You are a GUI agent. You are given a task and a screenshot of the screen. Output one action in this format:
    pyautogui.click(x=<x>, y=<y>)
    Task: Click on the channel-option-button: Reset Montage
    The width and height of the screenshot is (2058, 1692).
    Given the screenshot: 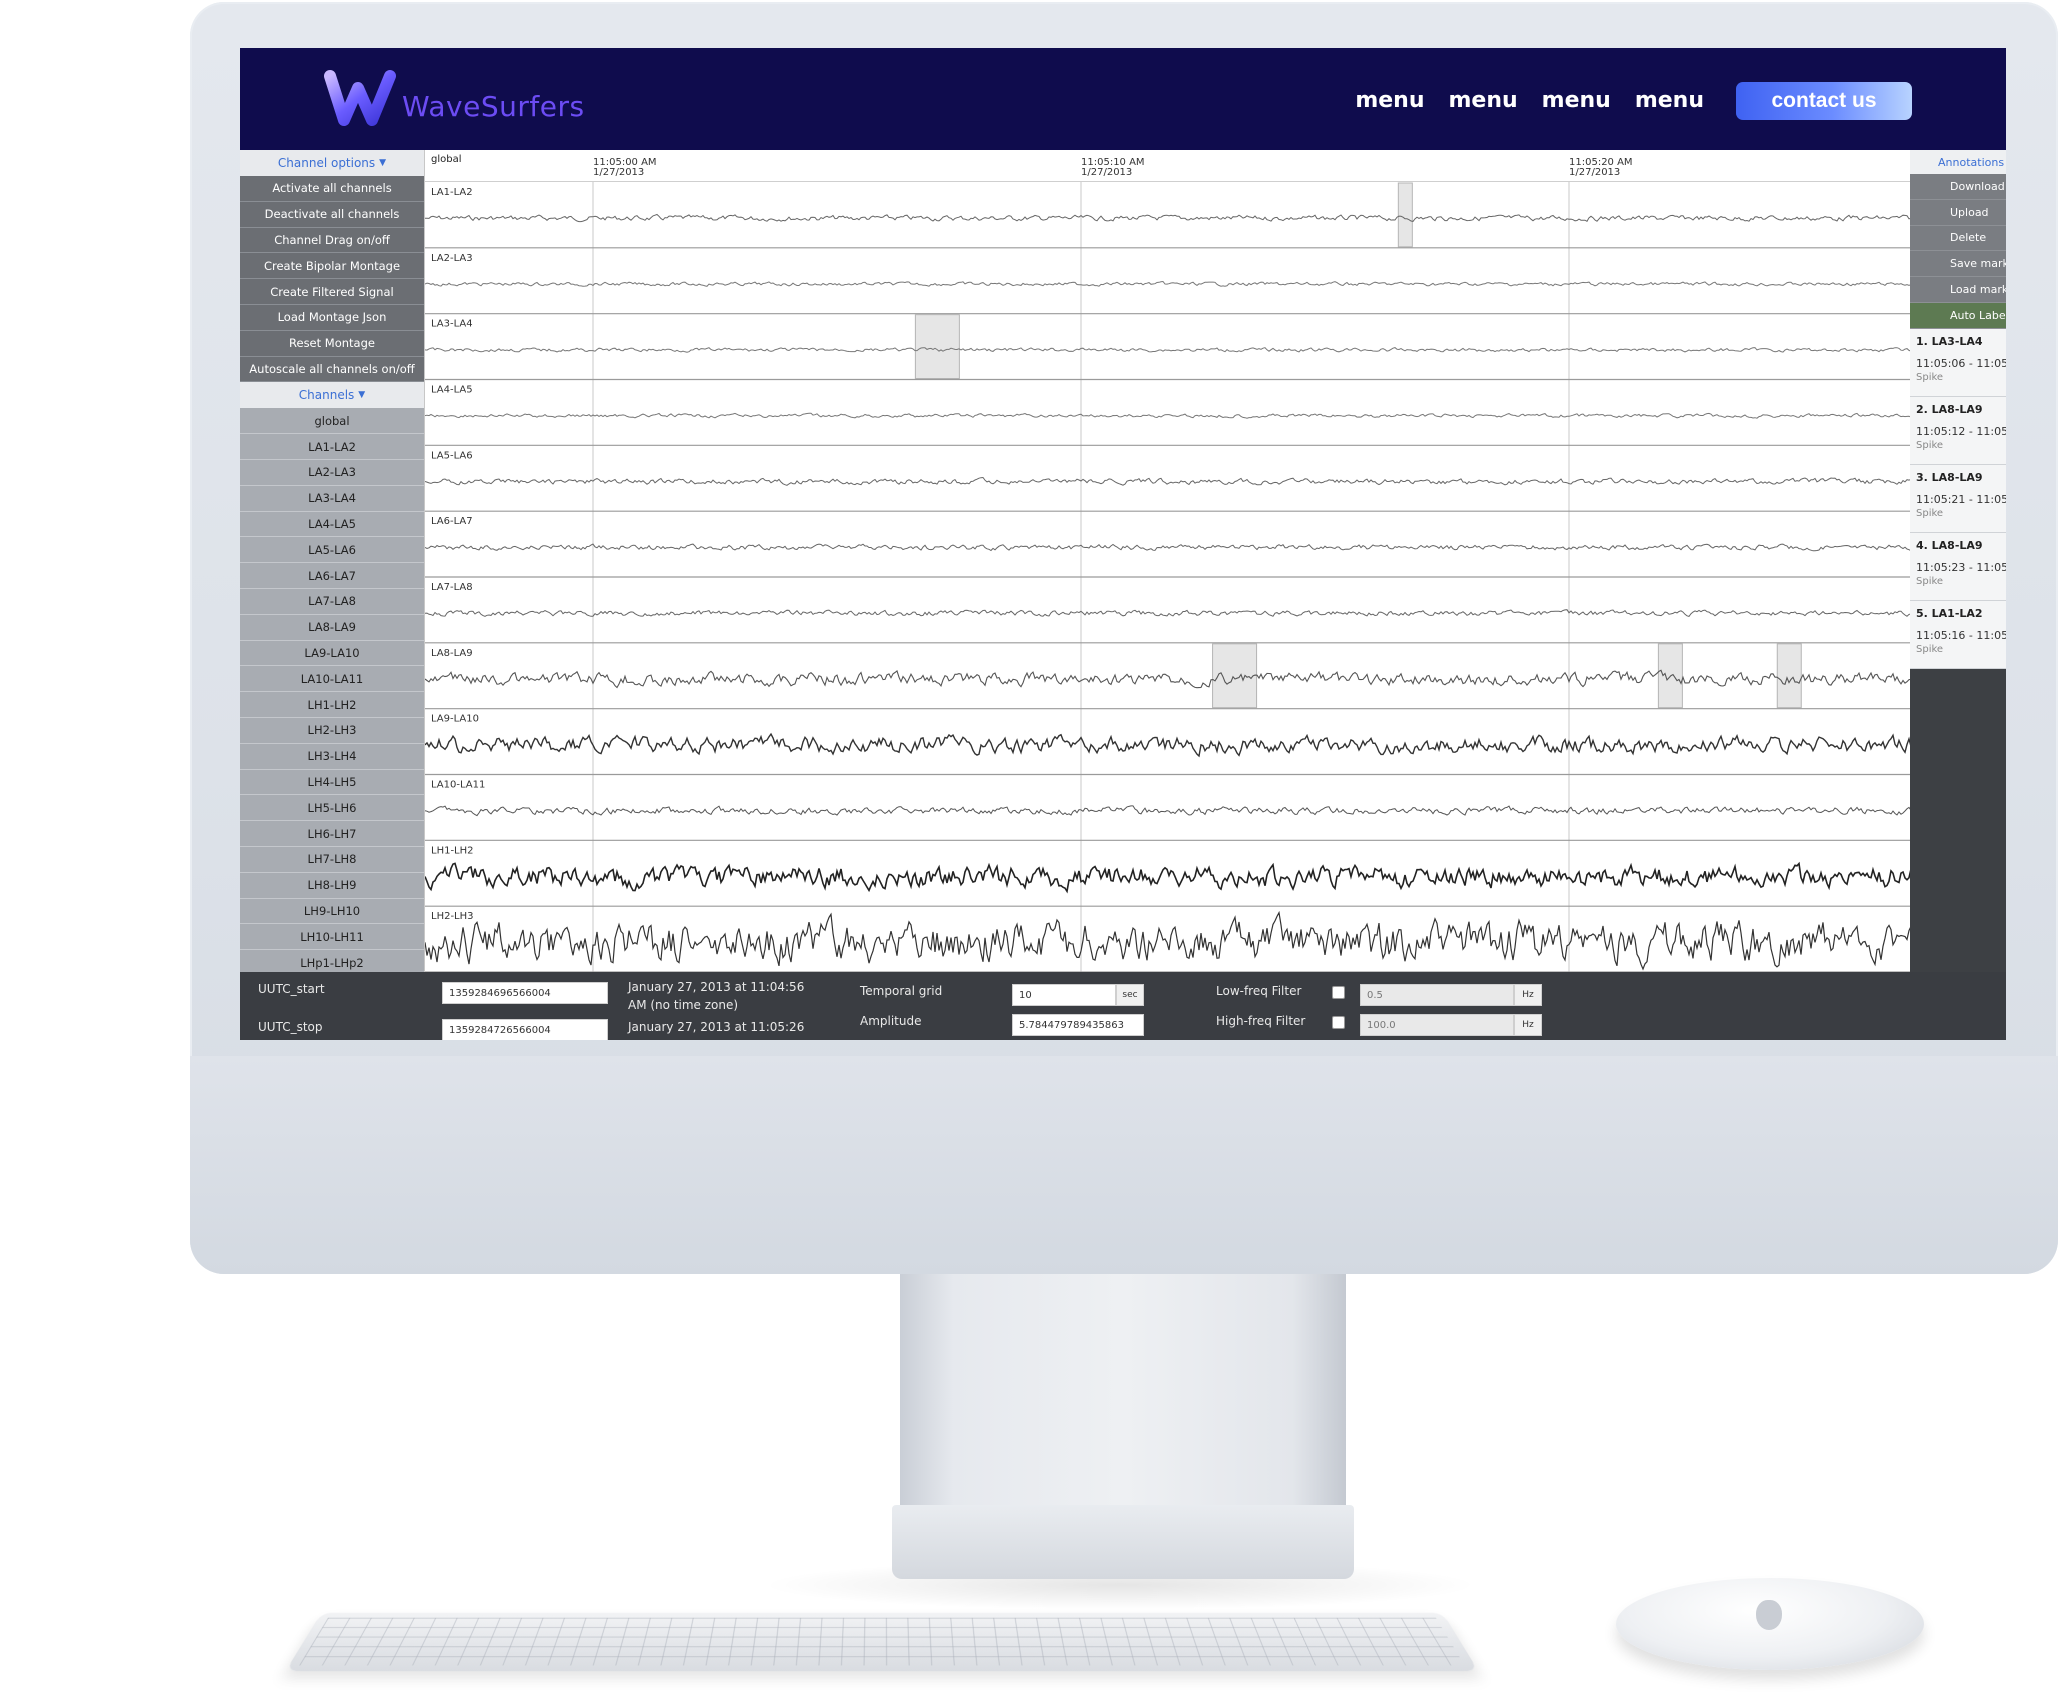 What is the action you would take?
    pyautogui.click(x=332, y=344)
    